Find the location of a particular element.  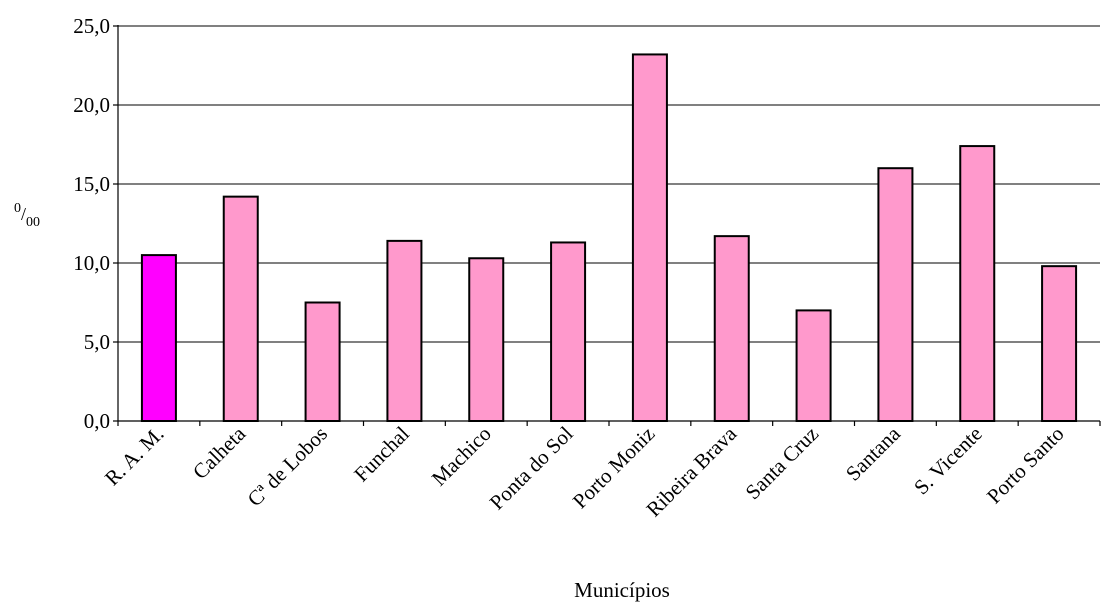

x-tick-label: Calheta is located at coordinates (219, 452).